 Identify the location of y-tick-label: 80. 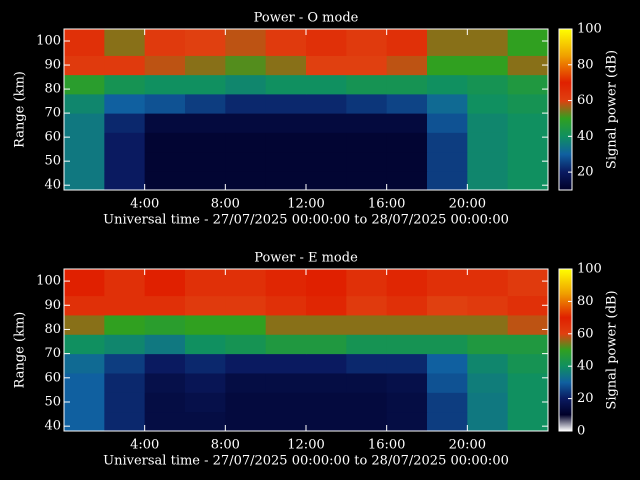
(52, 329).